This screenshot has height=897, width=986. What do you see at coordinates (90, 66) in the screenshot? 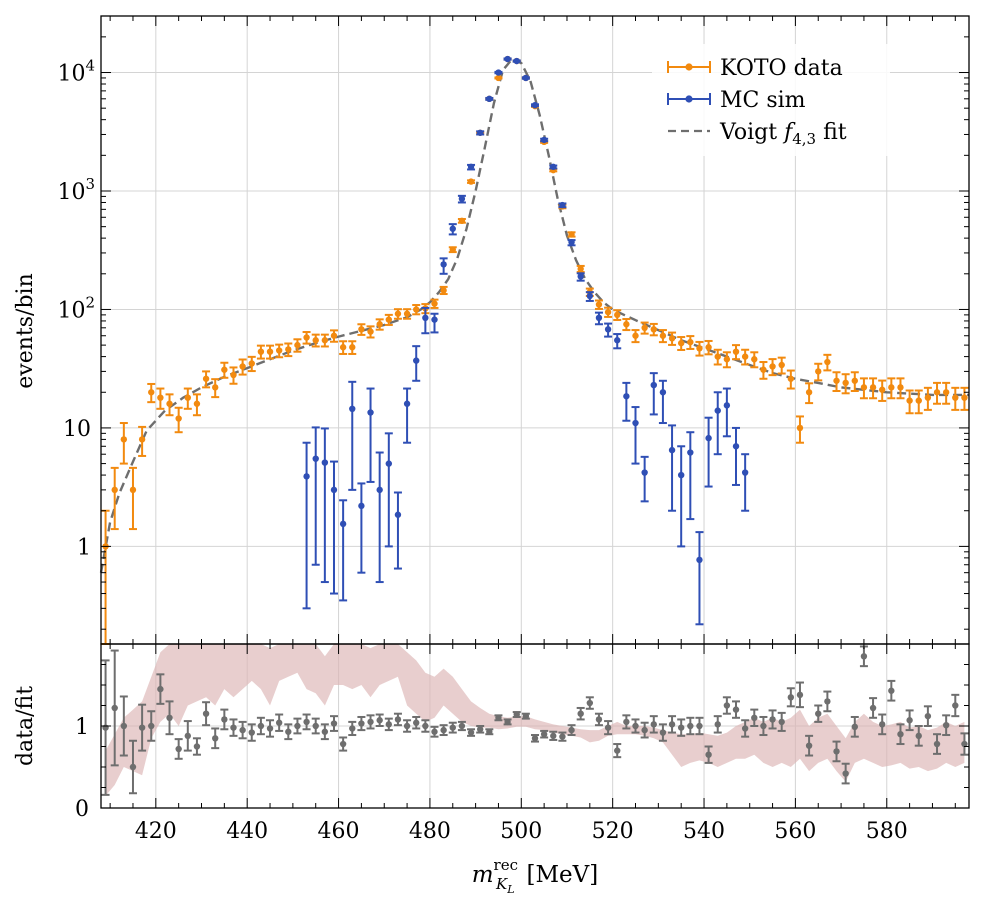
I see `top-y-tick-label-exp: 4` at bounding box center [90, 66].